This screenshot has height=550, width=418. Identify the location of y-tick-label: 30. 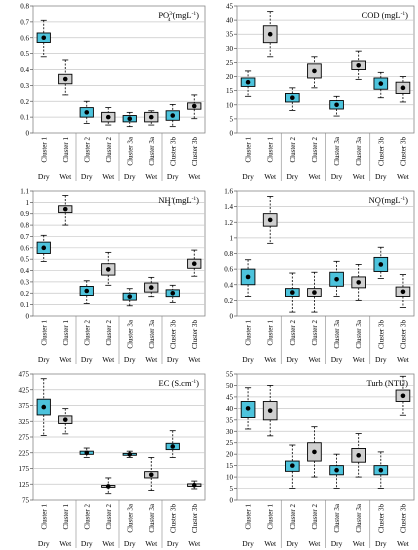
(230, 49).